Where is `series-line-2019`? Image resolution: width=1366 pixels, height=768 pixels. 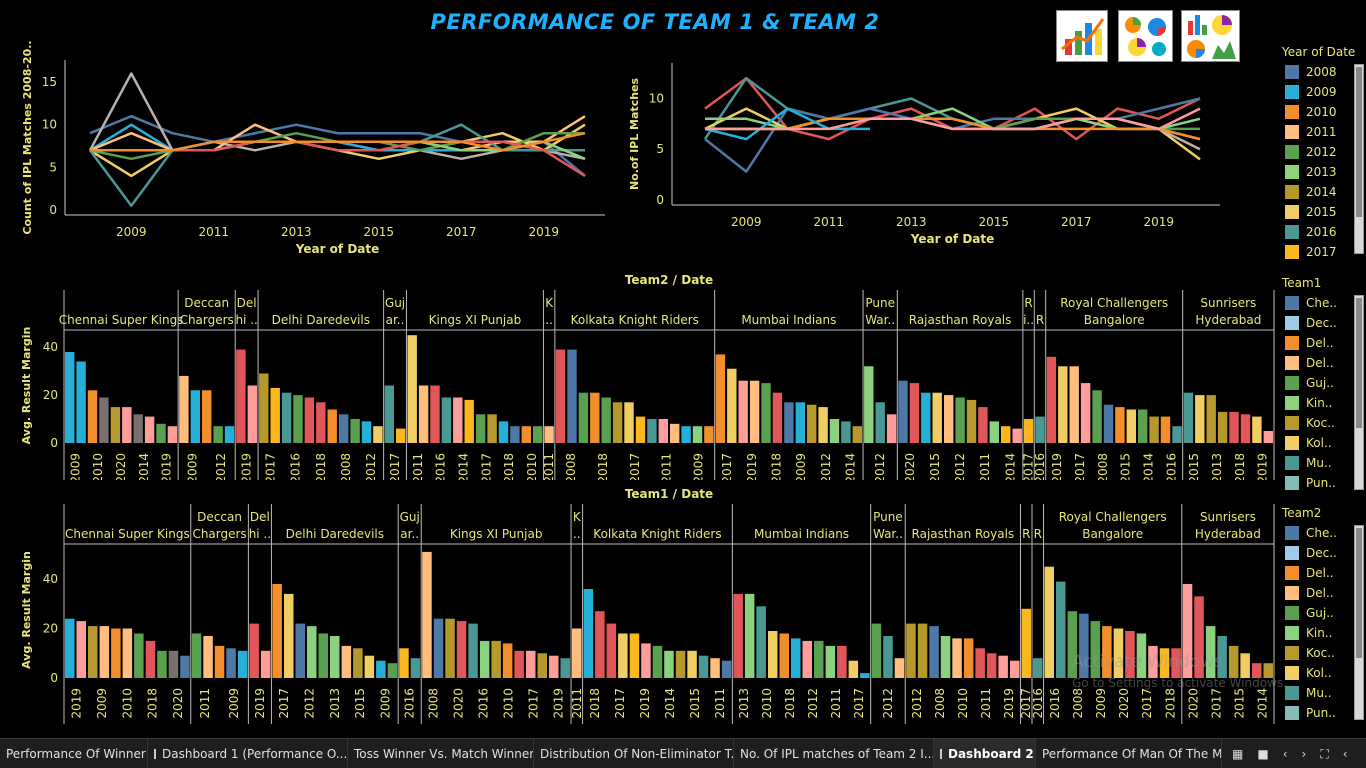
series-line-2019 is located at coordinates (953, 119).